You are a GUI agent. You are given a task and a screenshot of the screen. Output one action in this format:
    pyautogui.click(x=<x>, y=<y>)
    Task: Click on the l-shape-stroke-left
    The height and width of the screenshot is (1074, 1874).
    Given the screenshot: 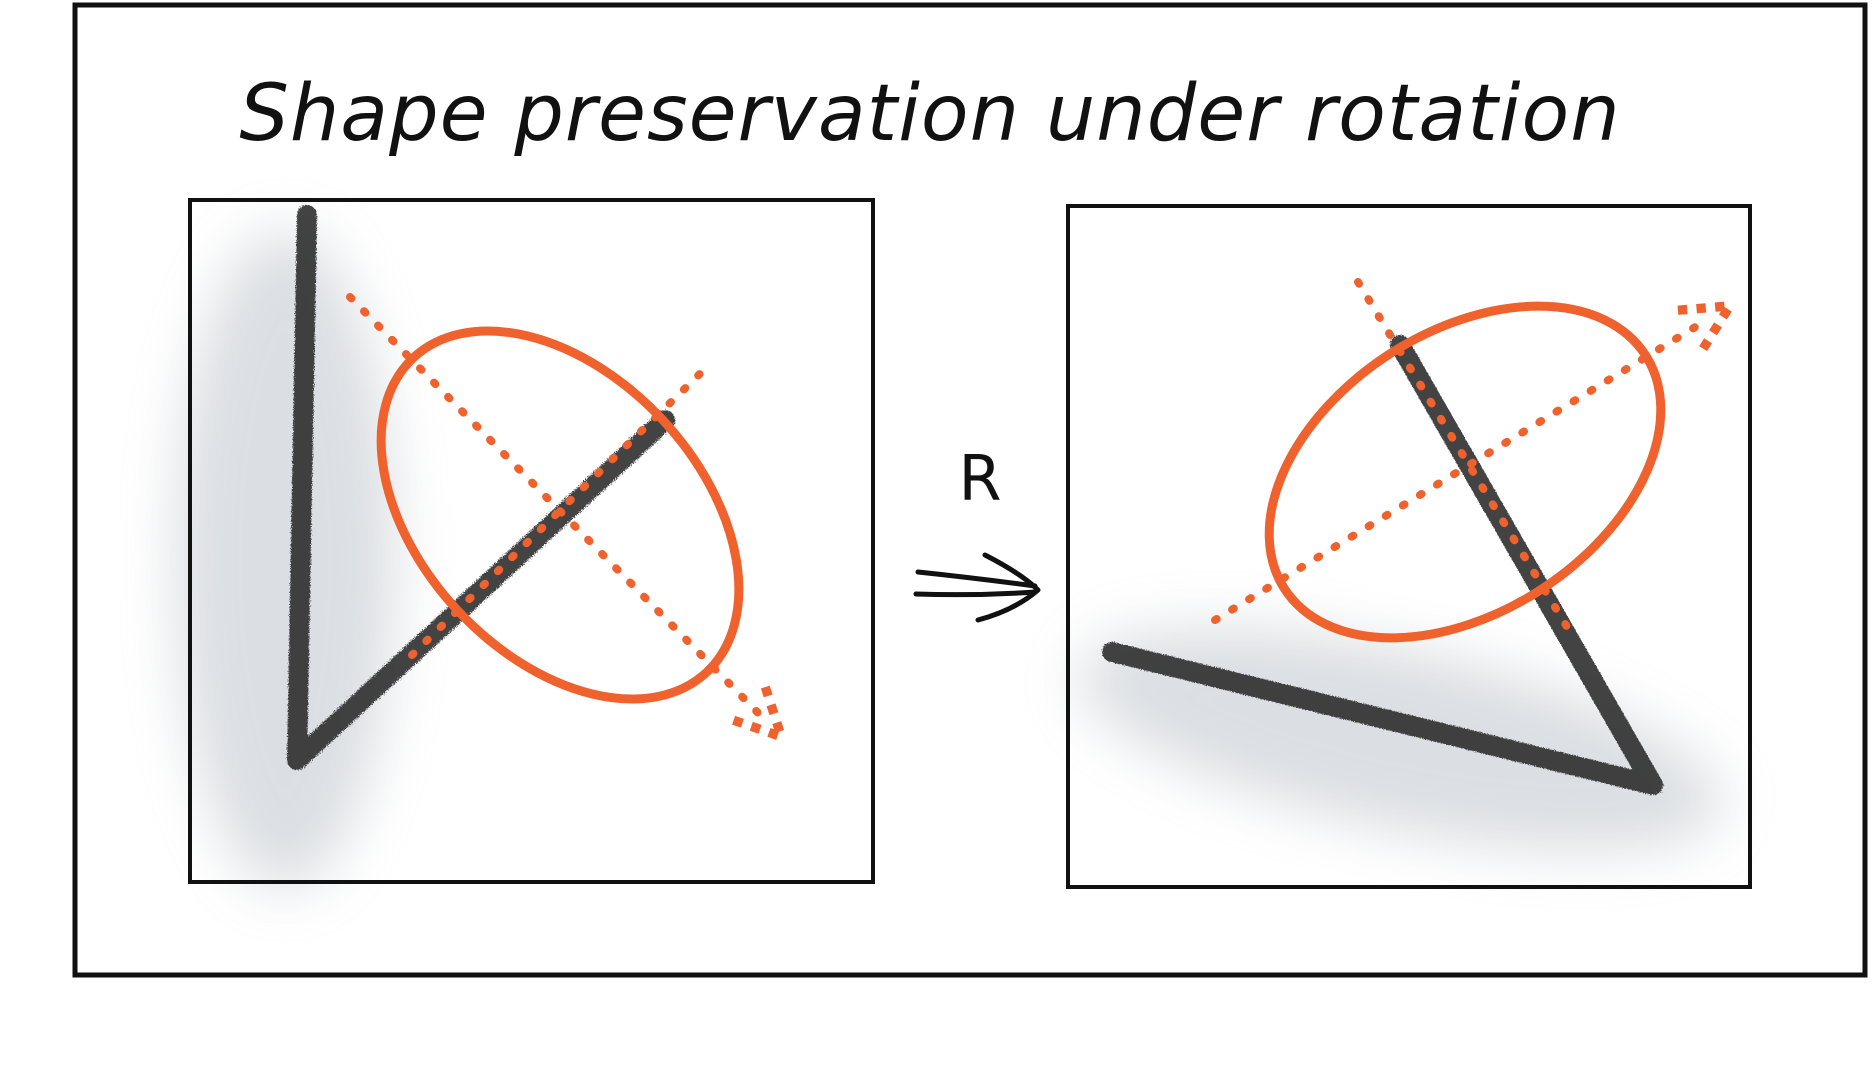 What is the action you would take?
    pyautogui.click(x=481, y=487)
    